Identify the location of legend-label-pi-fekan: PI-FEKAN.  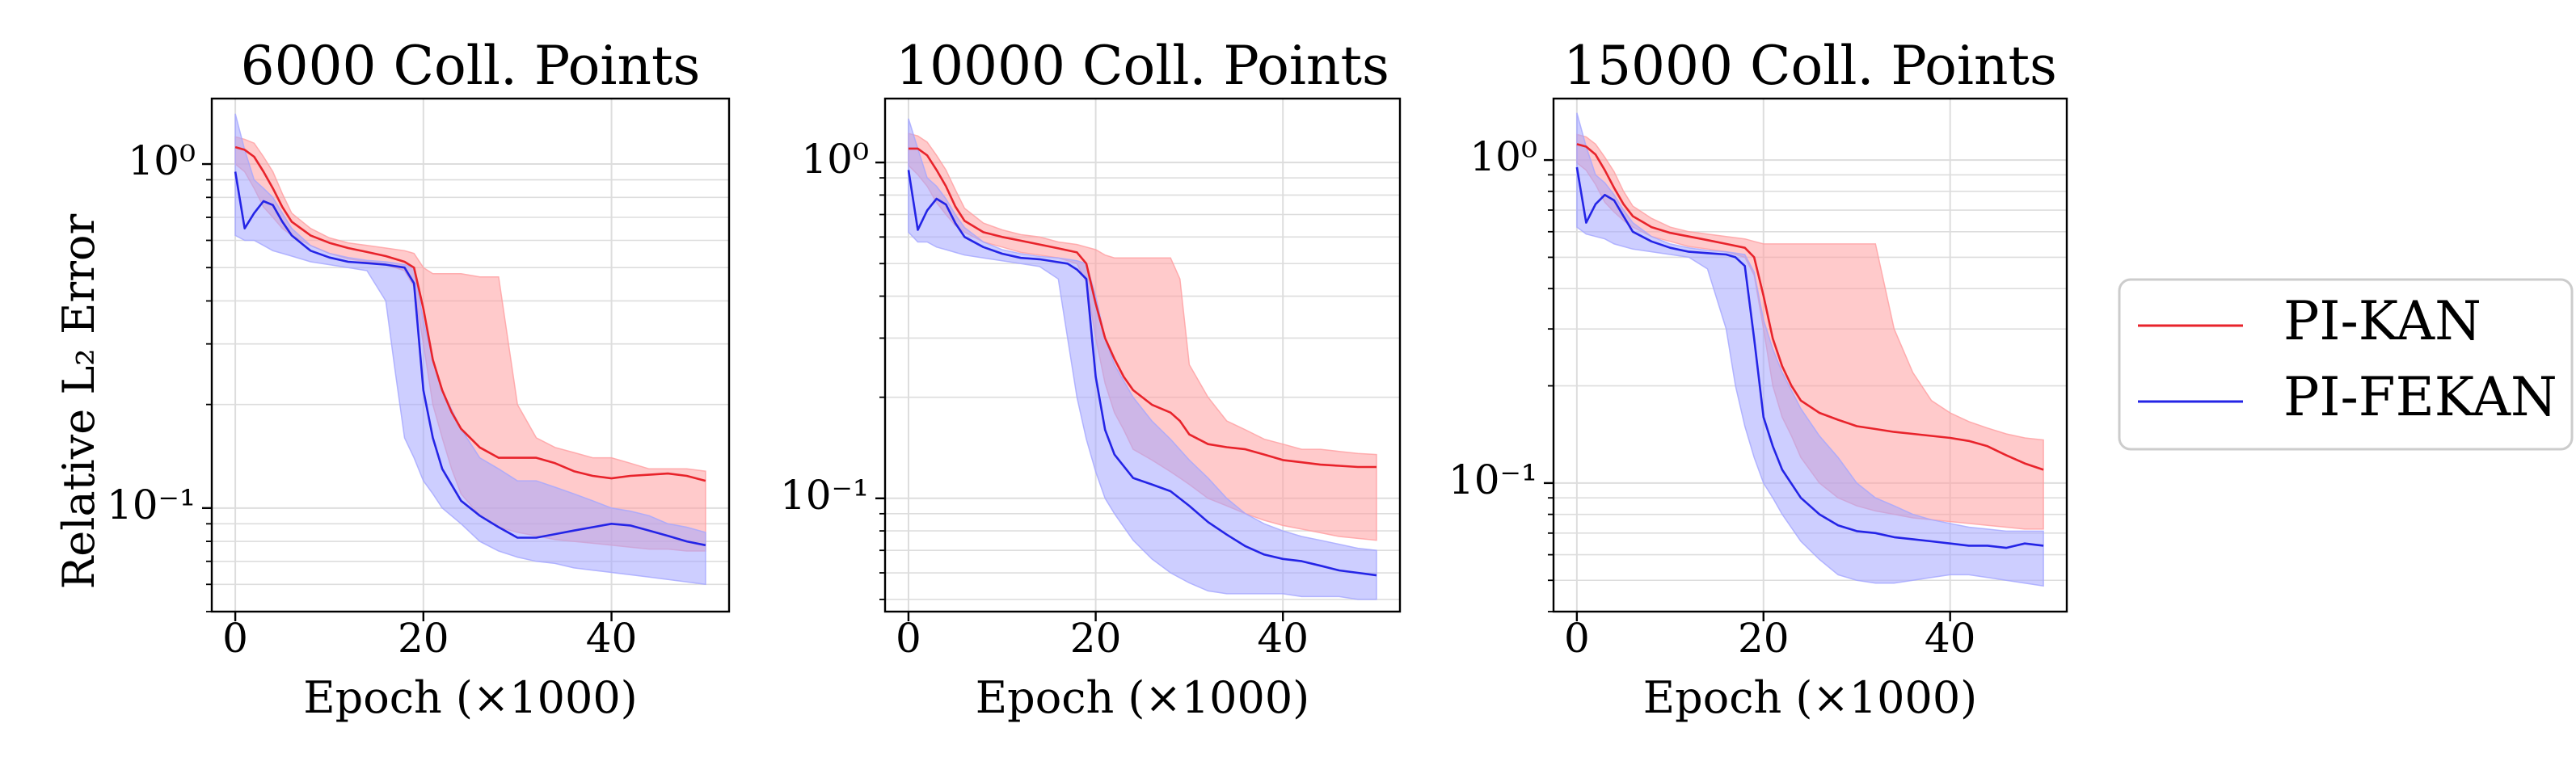
(2420, 397).